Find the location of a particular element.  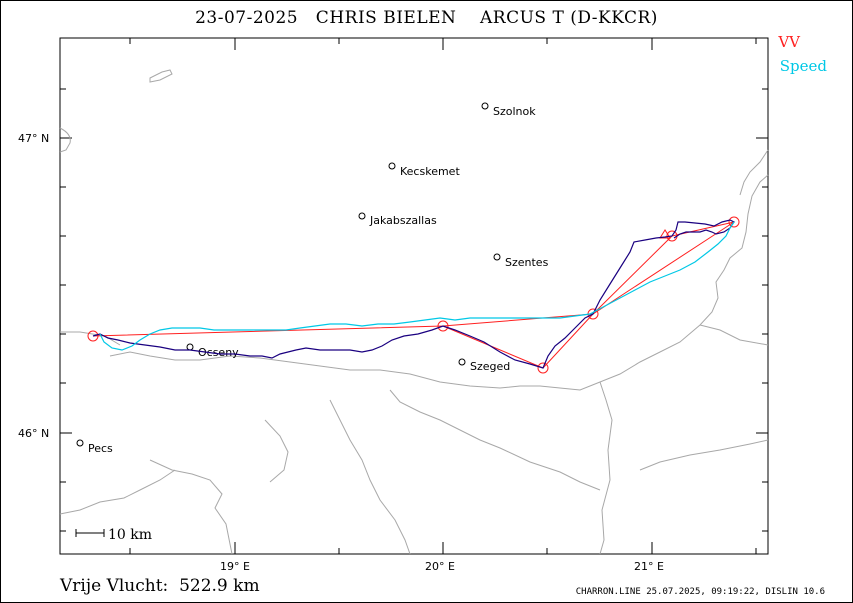

city-label: Szentes is located at coordinates (527, 262).